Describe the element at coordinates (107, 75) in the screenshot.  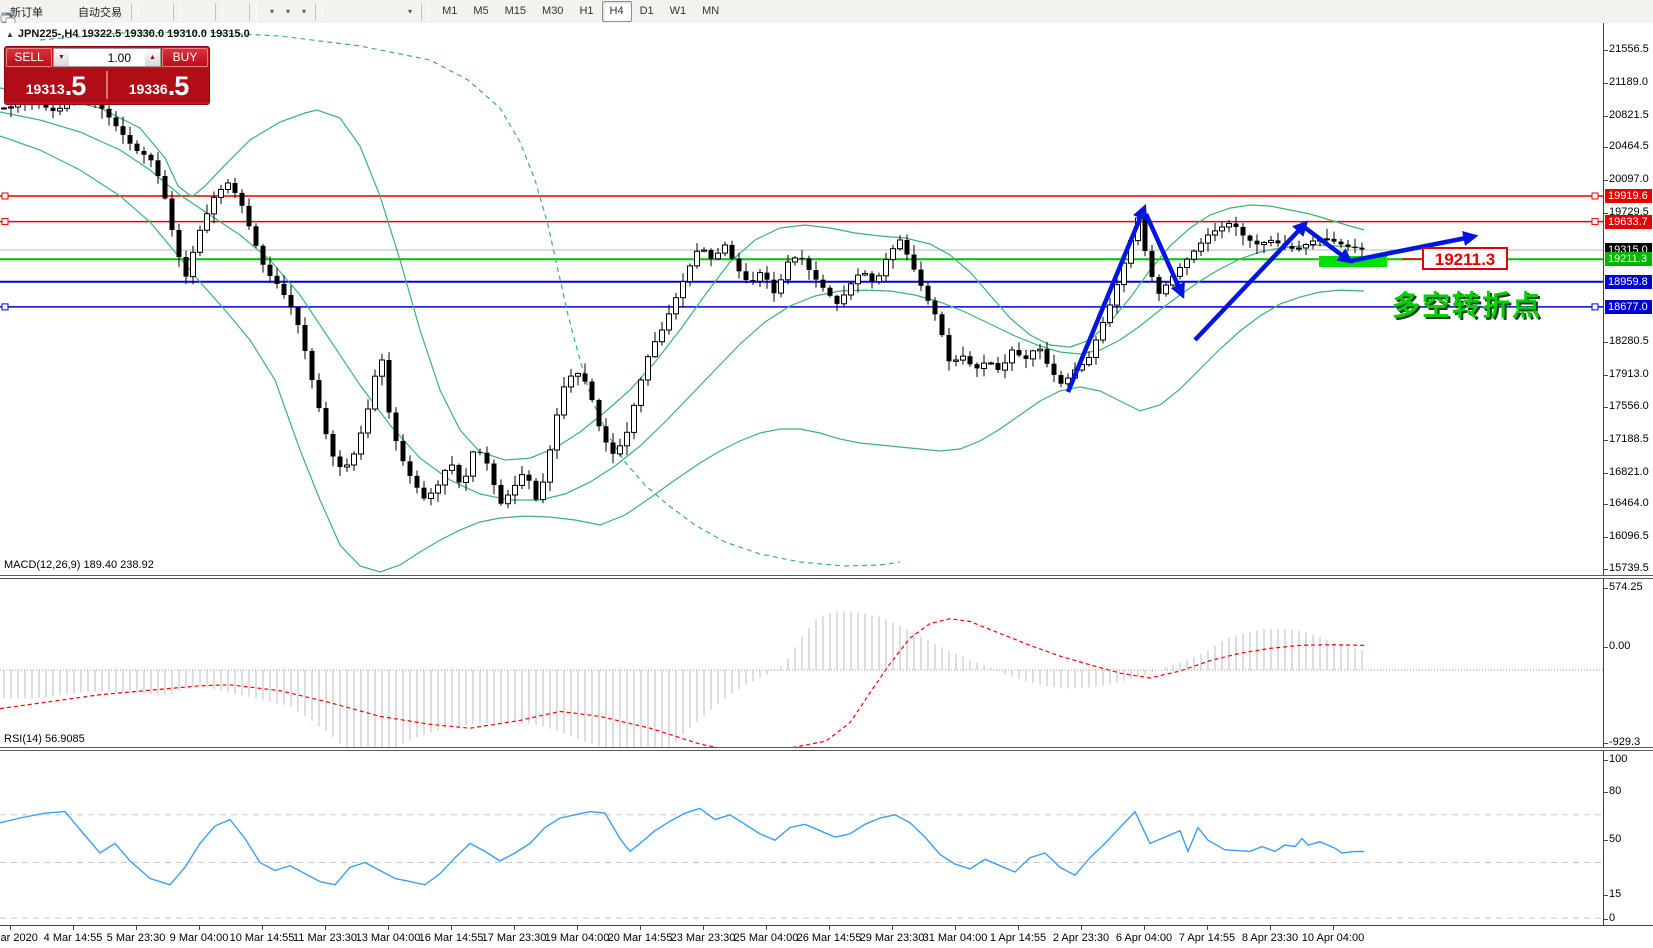
I see `one-click-trading-panel: SELL ▼ ▲ BUY 19313.5 19336.5` at that location.